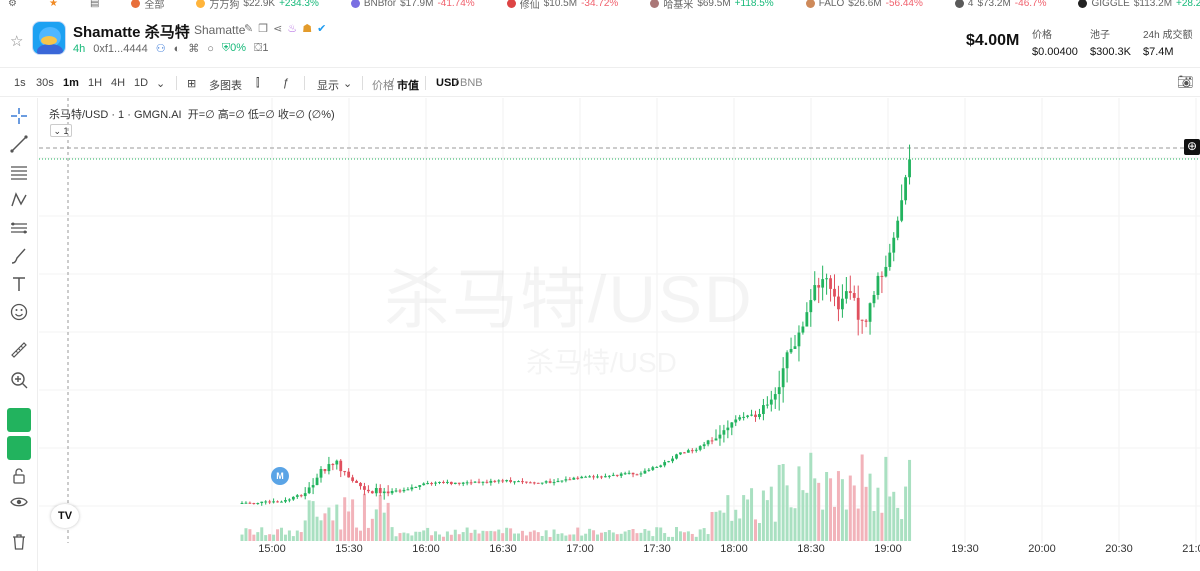 The image size is (1200, 571). I want to click on mcap-toggle: 市值, so click(408, 86).